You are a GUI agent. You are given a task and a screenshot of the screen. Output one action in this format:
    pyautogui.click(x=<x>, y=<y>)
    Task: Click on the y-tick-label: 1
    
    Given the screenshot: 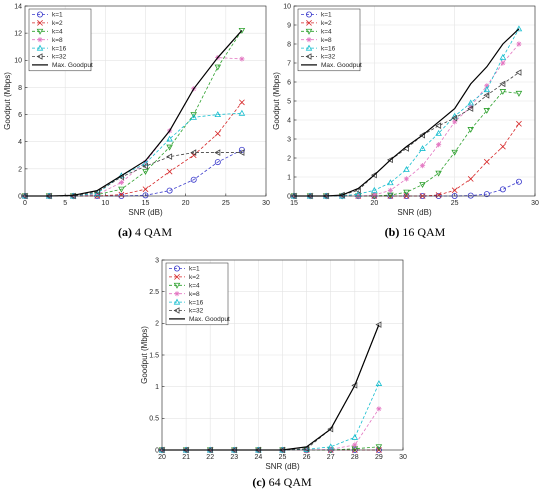 What is the action you would take?
    pyautogui.click(x=157, y=387)
    